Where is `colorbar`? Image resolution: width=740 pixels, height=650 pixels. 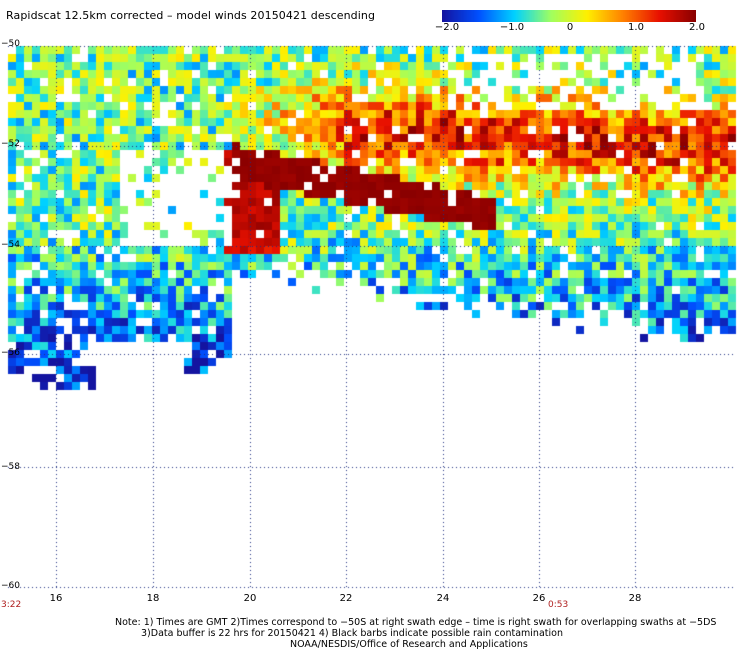
colorbar is located at coordinates (569, 16).